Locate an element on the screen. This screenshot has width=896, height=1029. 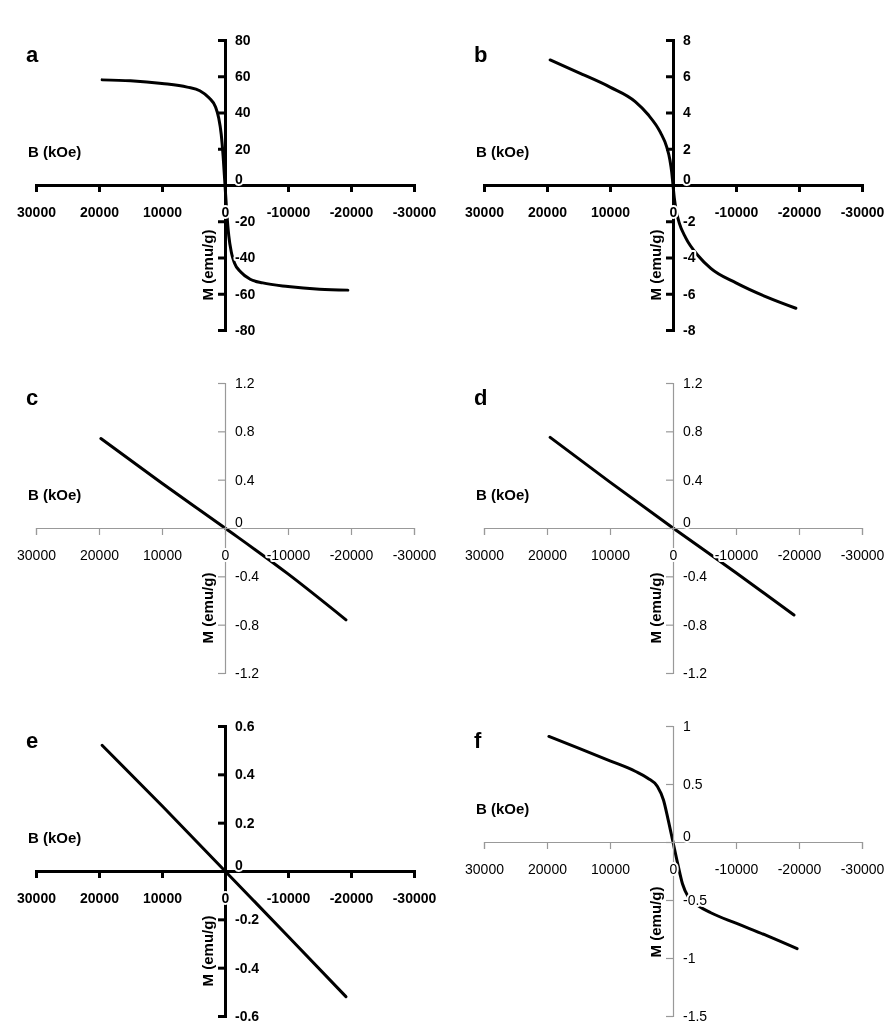
chart-title: f is located at coordinates (478, 740).